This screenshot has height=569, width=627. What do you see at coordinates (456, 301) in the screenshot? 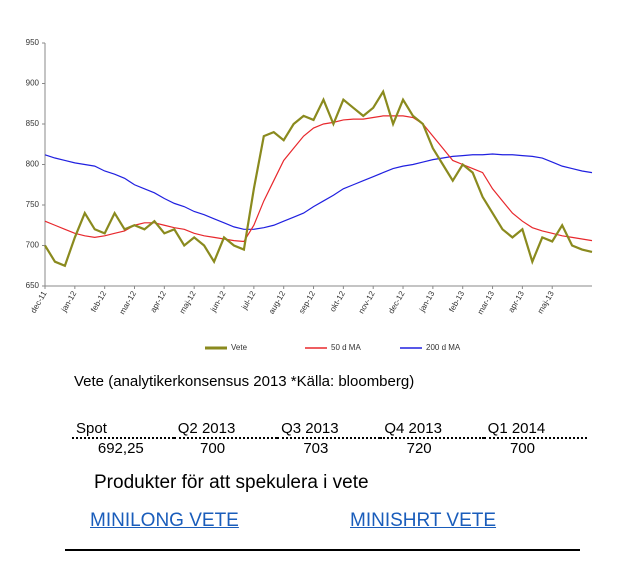
I see `x-tick-label: feb-13` at bounding box center [456, 301].